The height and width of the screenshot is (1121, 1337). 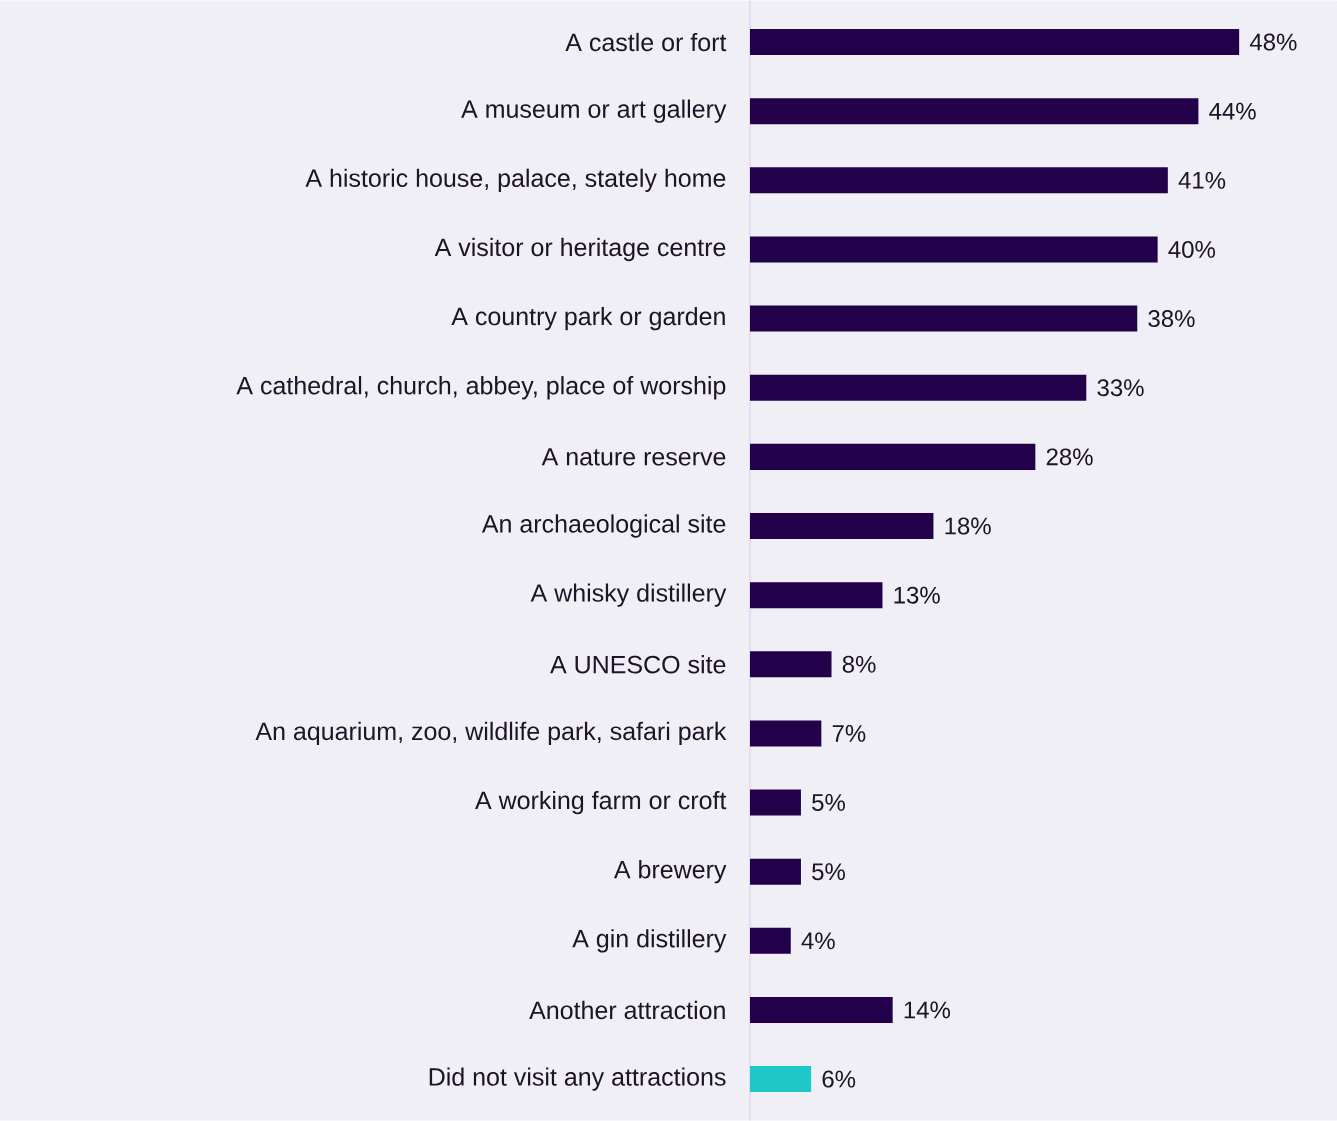 I want to click on y-tick-label: A museum or art gallery, so click(x=594, y=111).